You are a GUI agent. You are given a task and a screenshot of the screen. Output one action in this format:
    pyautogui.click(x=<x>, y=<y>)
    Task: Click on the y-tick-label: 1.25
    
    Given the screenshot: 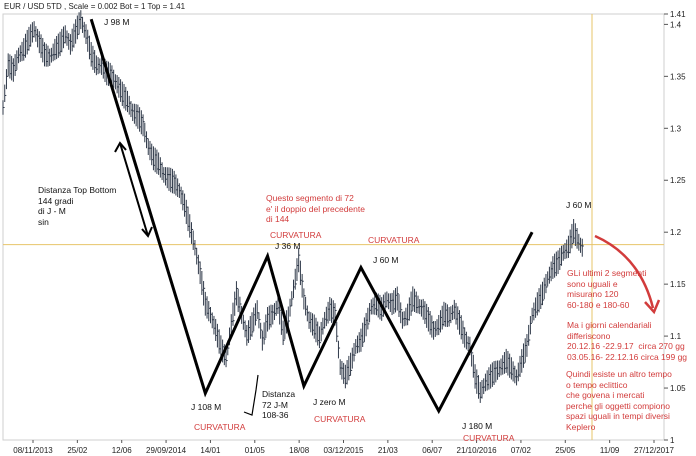 What is the action you would take?
    pyautogui.click(x=678, y=180)
    